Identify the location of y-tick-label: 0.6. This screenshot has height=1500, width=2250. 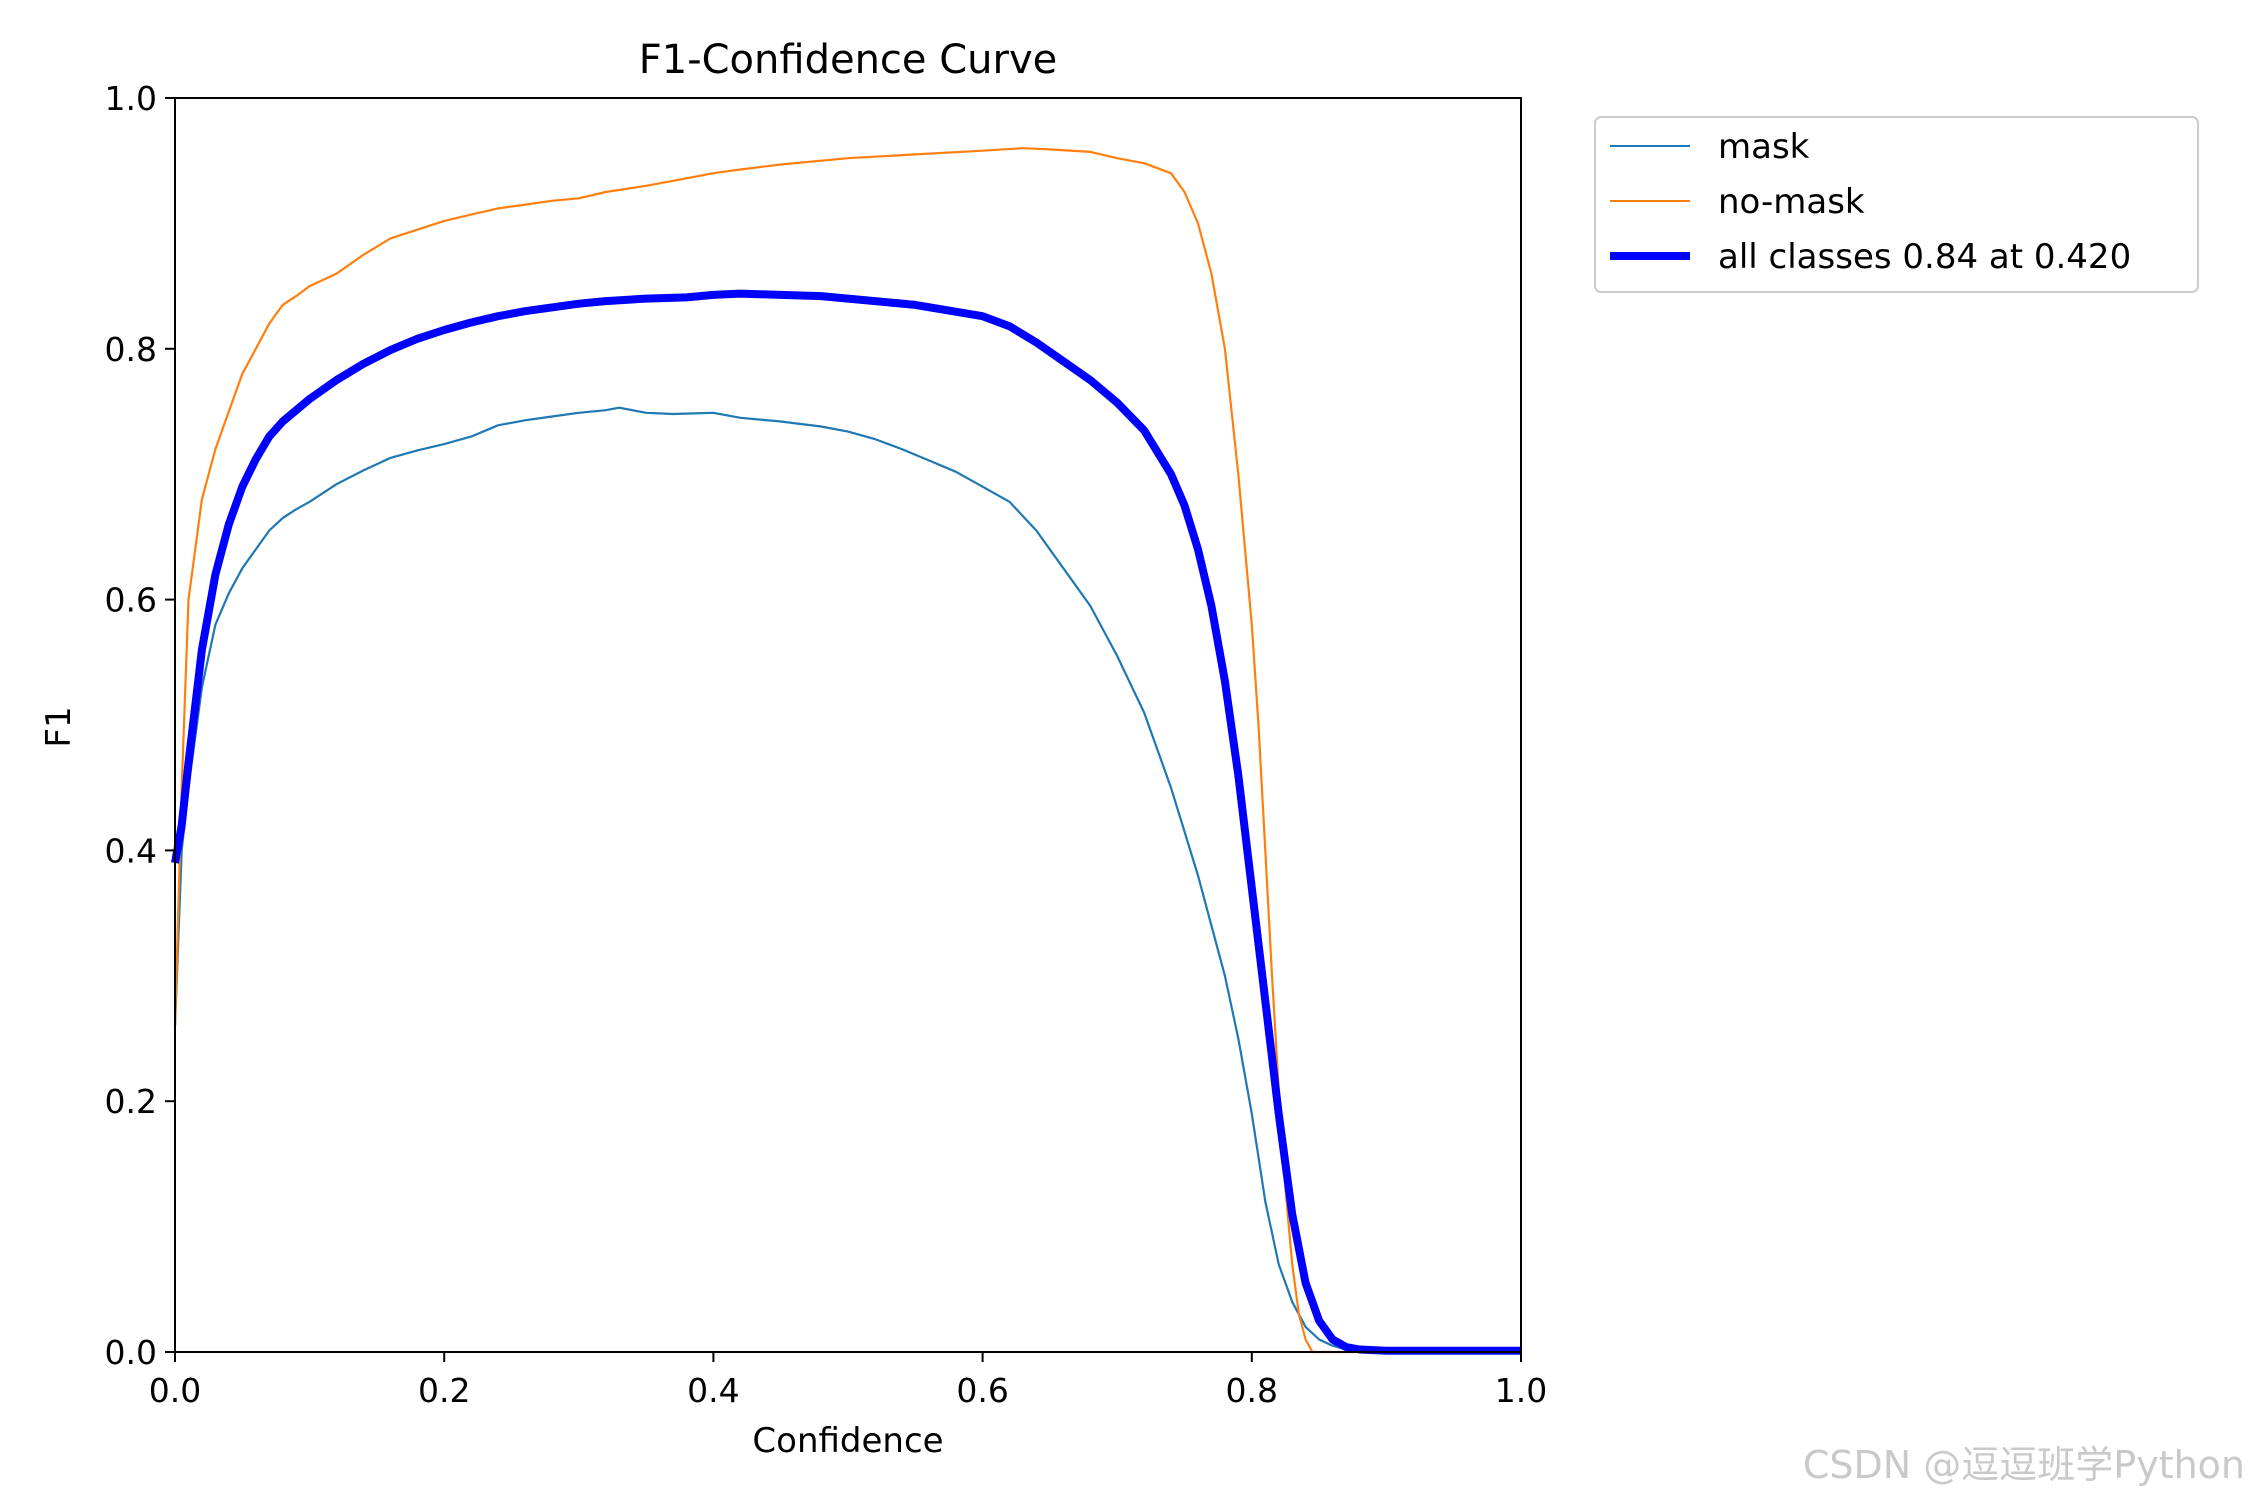
(131, 600).